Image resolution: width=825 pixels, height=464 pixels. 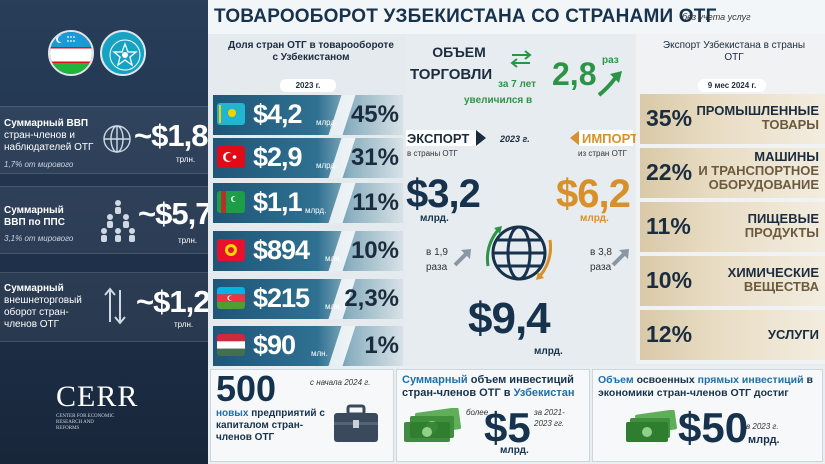 I want to click on export-line1: ПРОМЫШЛЕННЫЕ, so click(x=757, y=110).